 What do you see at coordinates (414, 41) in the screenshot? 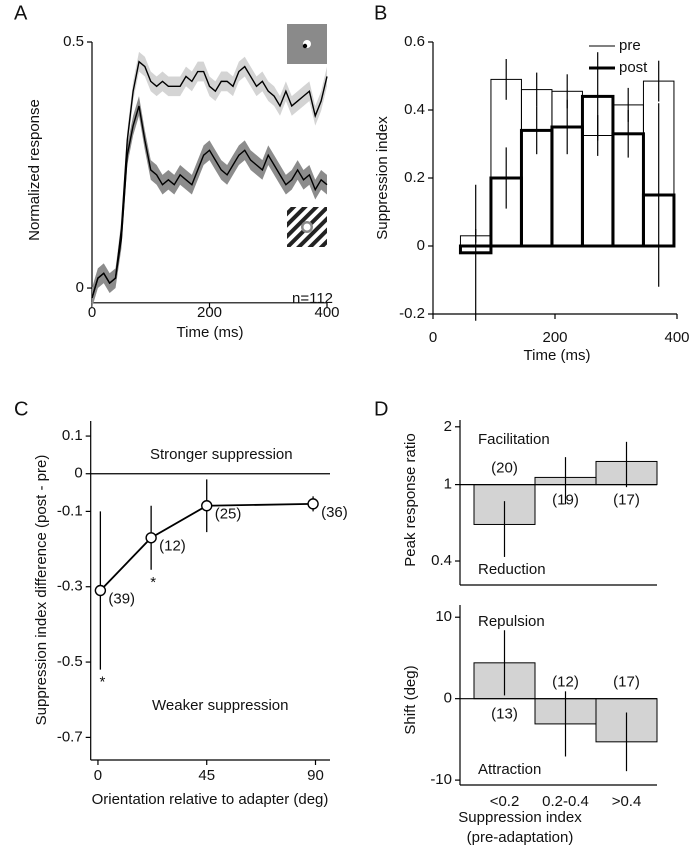
I see `y-tick-label: 0.6` at bounding box center [414, 41].